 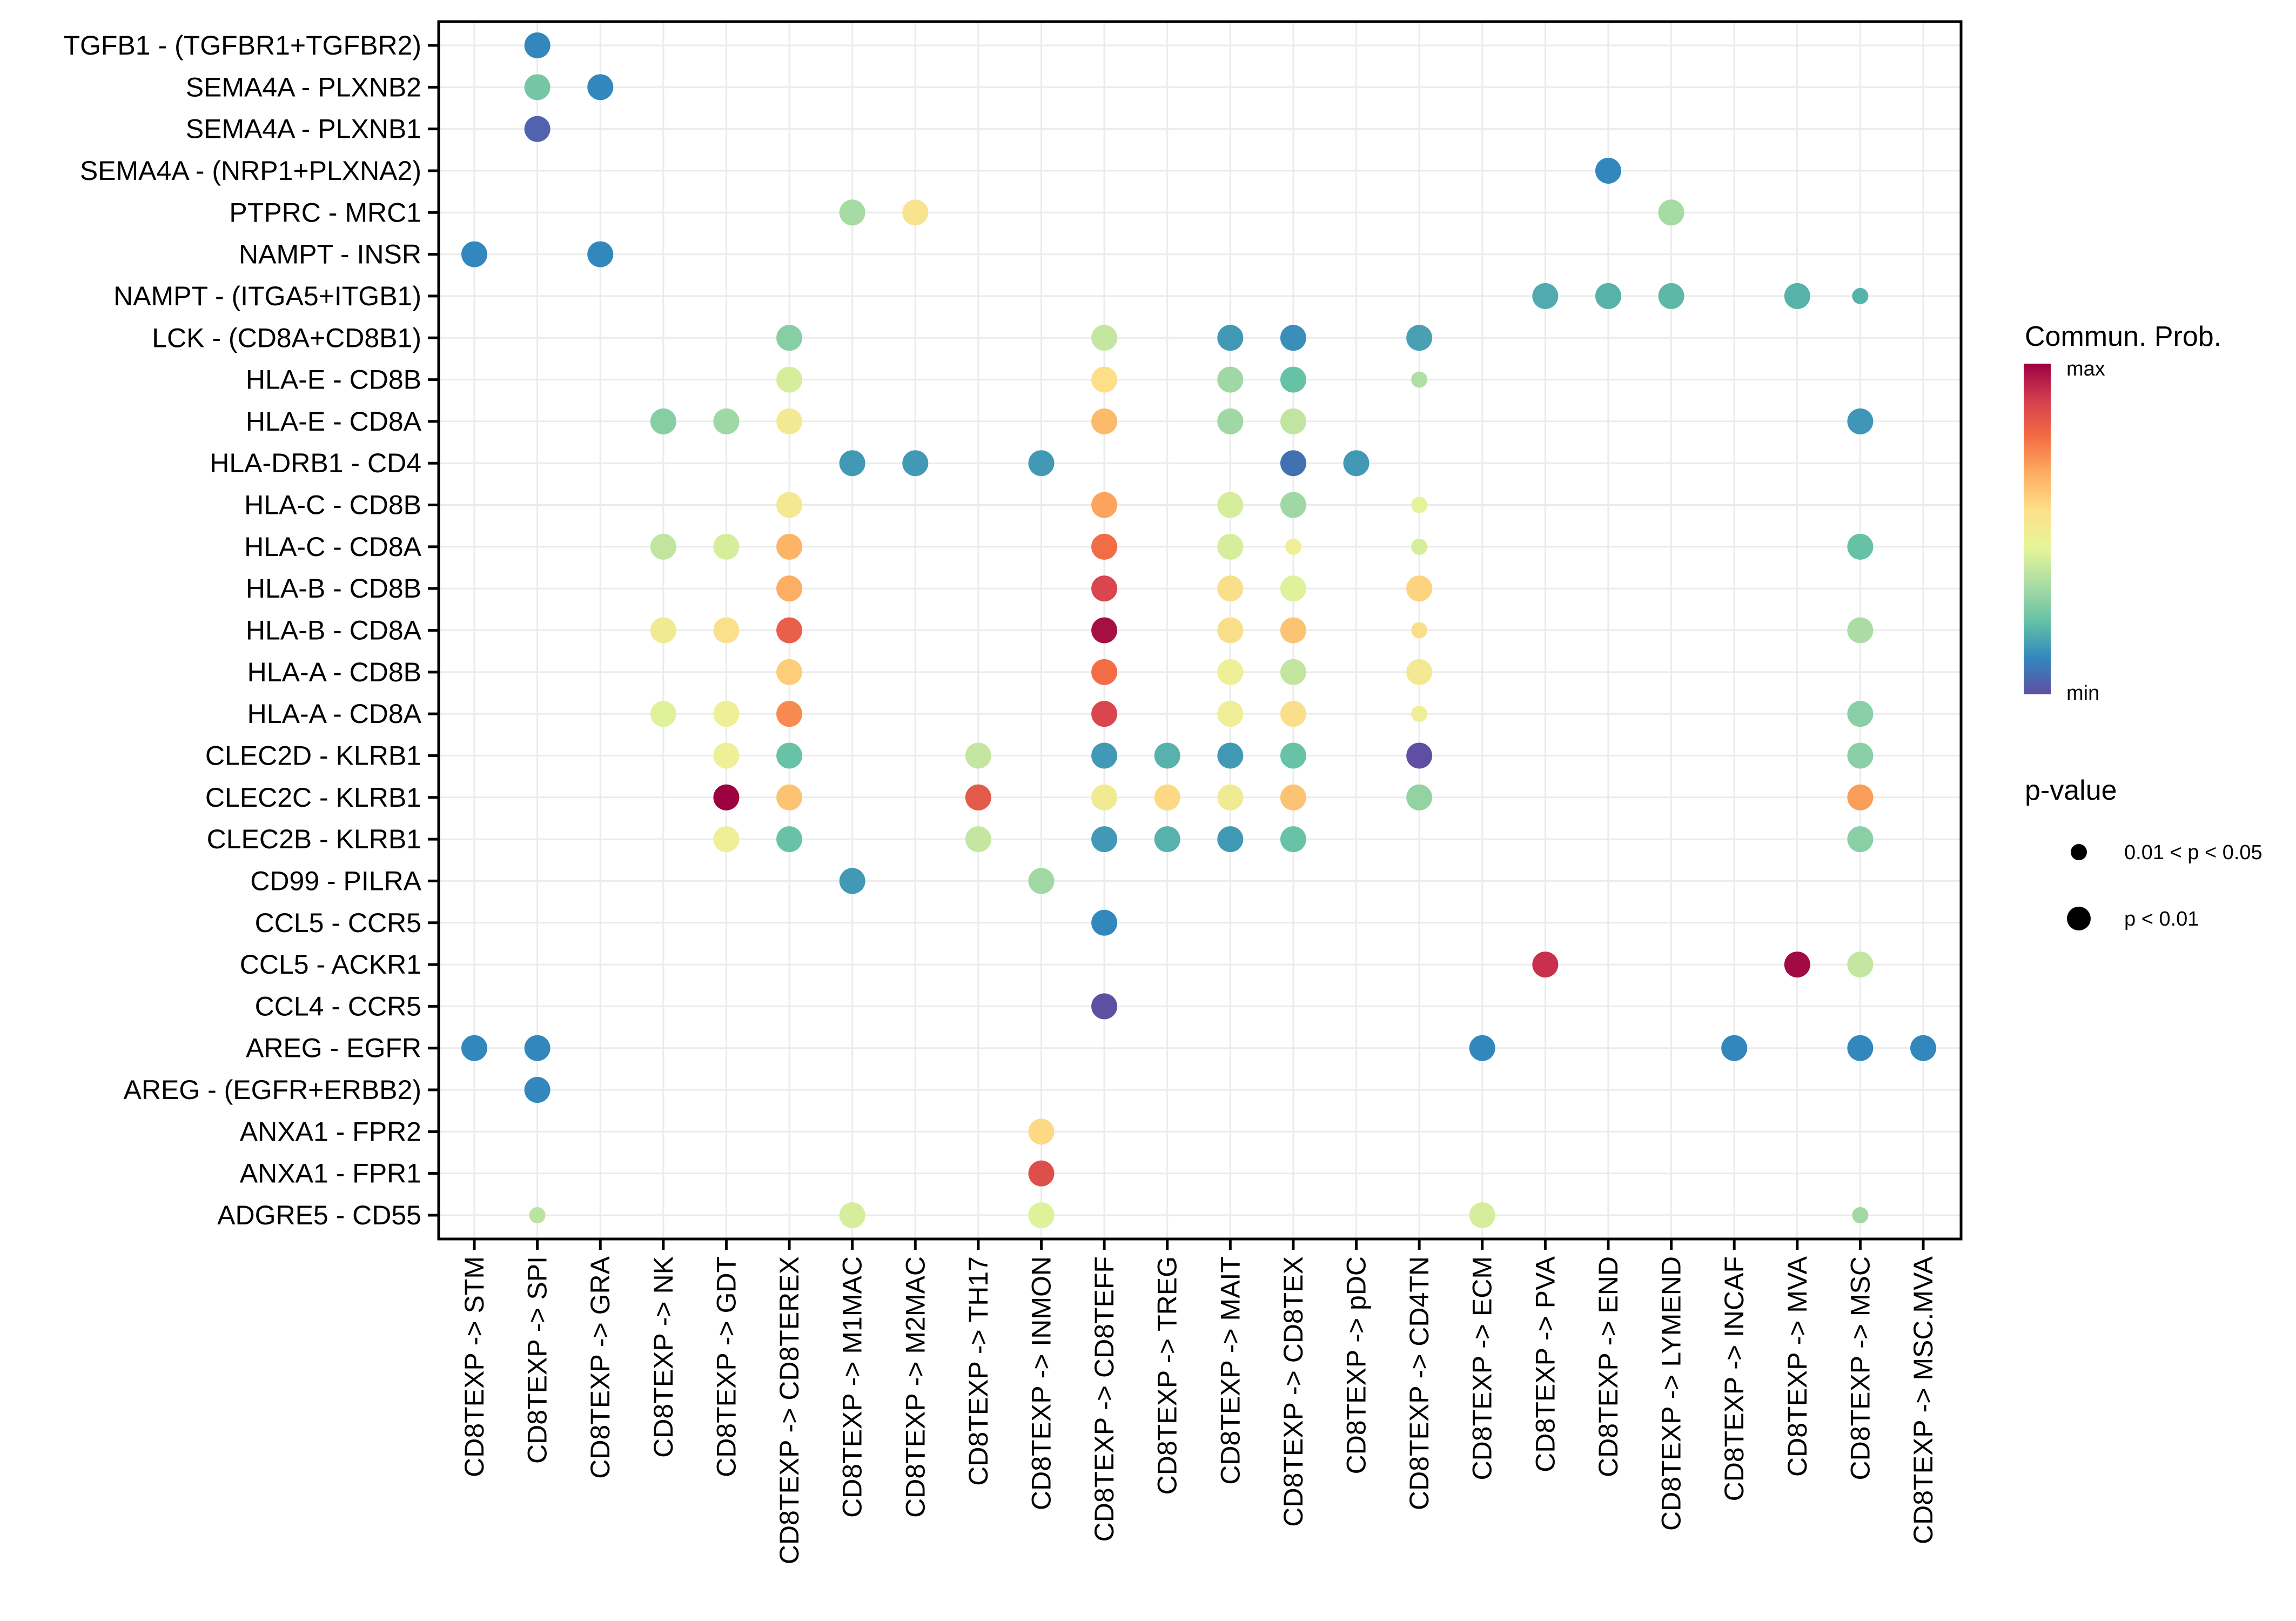 I want to click on x-tick-label: CD8TEXP -> M1MAC, so click(x=852, y=1387).